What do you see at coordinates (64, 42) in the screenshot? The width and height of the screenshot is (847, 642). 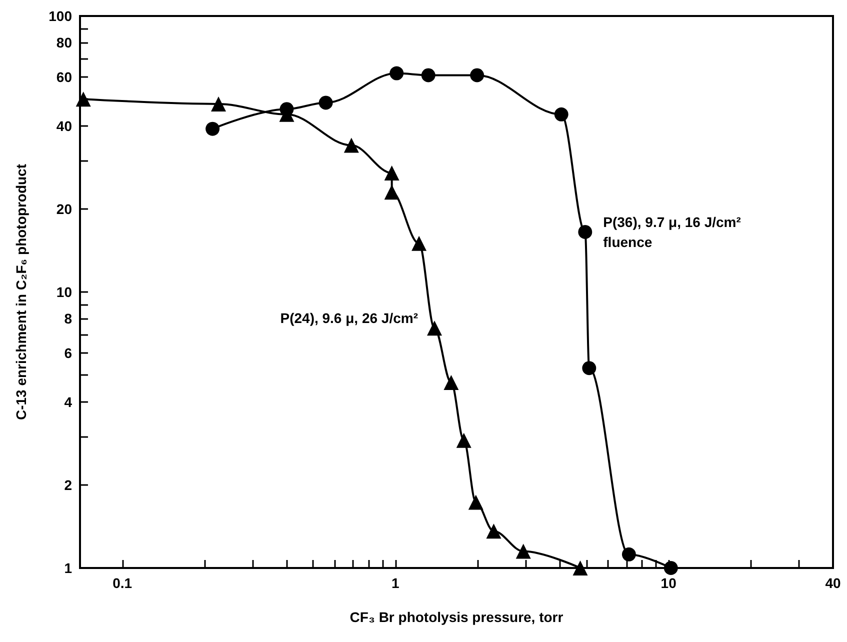 I see `y-tick-label: 80` at bounding box center [64, 42].